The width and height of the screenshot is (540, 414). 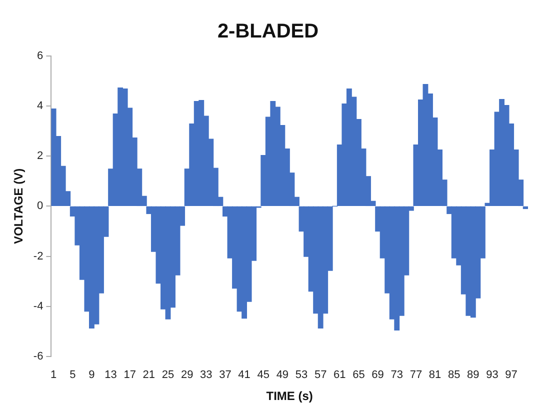 What do you see at coordinates (40, 206) in the screenshot?
I see `y-tick-label: 0` at bounding box center [40, 206].